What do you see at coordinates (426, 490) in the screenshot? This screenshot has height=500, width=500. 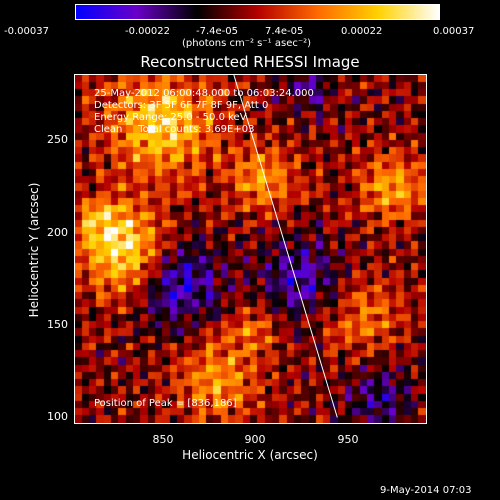 I see `footer-timestamp: 9-May-2014 07:03` at bounding box center [426, 490].